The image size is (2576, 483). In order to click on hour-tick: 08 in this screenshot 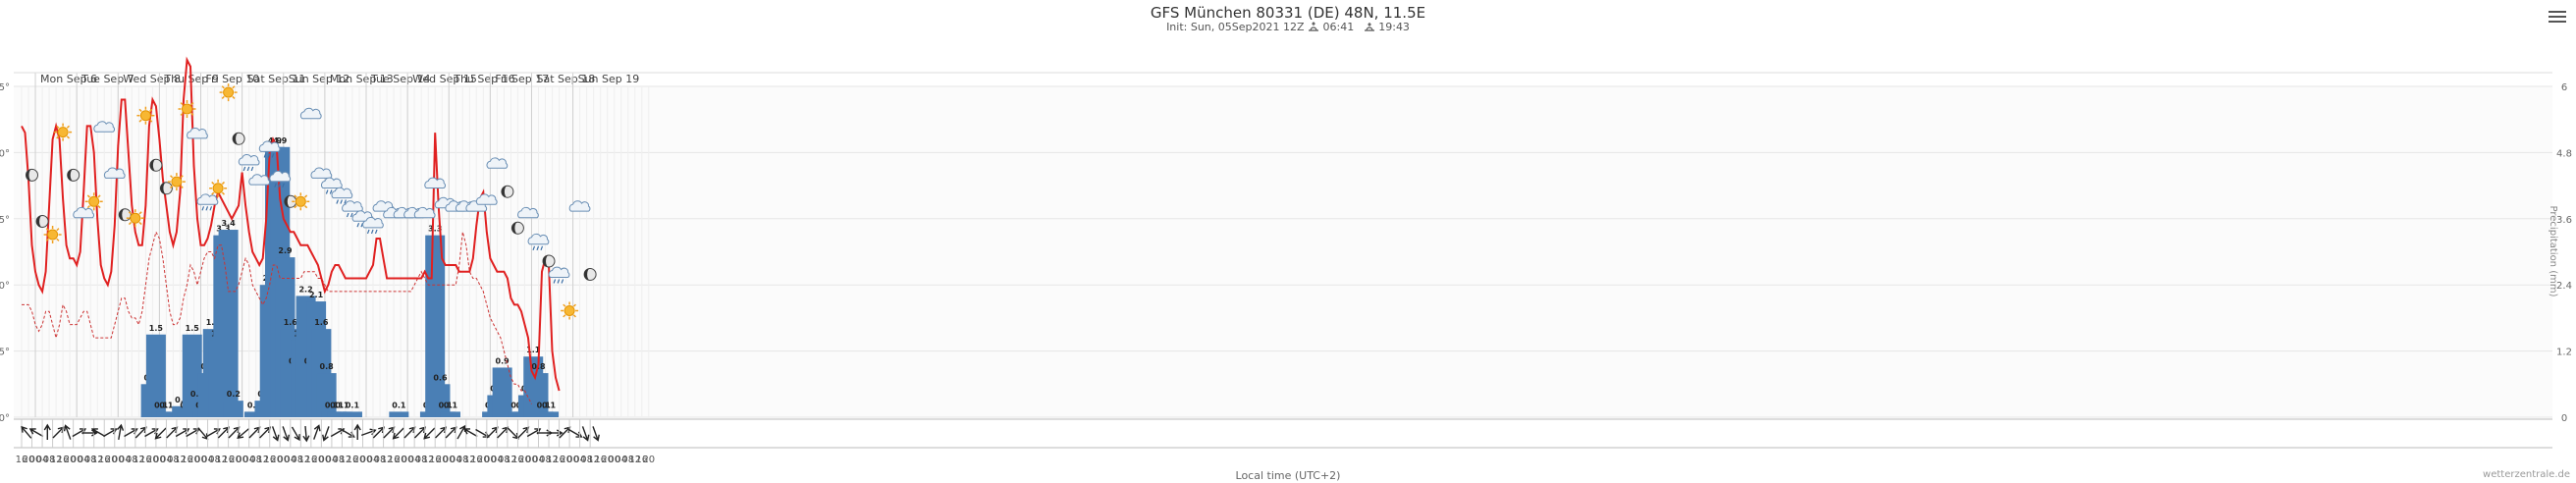, I will do `click(90, 460)`.